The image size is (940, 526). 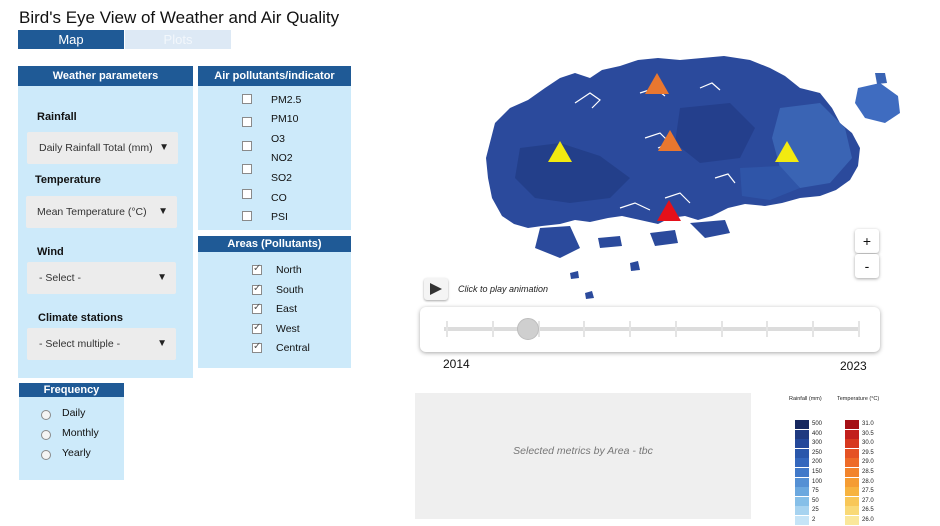 I want to click on weather-parameters-header: Weather parameters, so click(x=105, y=76).